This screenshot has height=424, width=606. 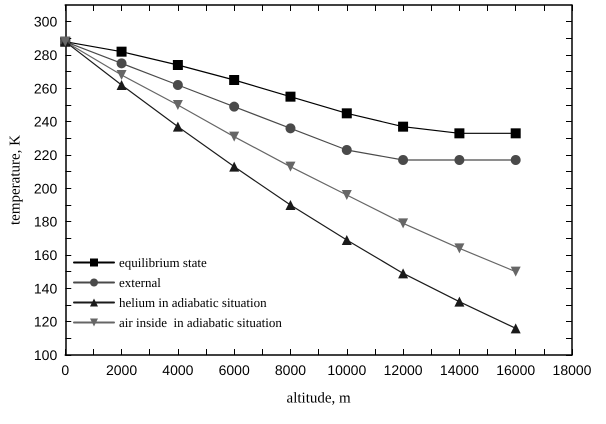 What do you see at coordinates (46, 122) in the screenshot?
I see `y-tick-label: 240` at bounding box center [46, 122].